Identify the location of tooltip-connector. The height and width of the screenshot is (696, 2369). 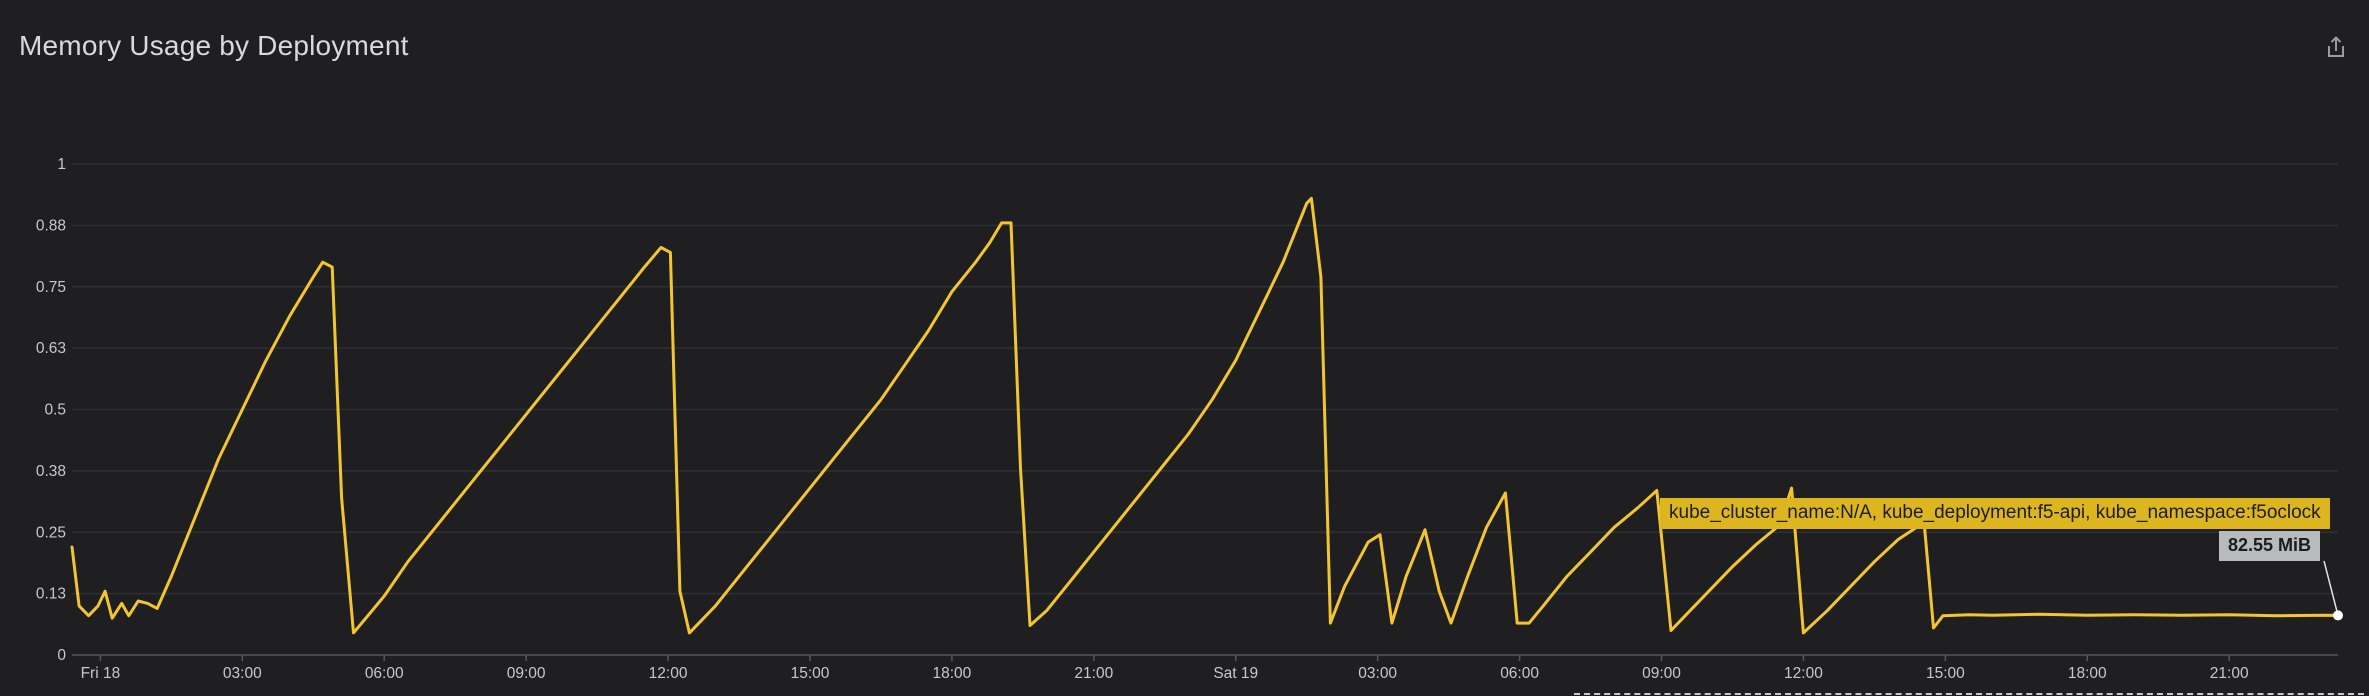
(2331, 588).